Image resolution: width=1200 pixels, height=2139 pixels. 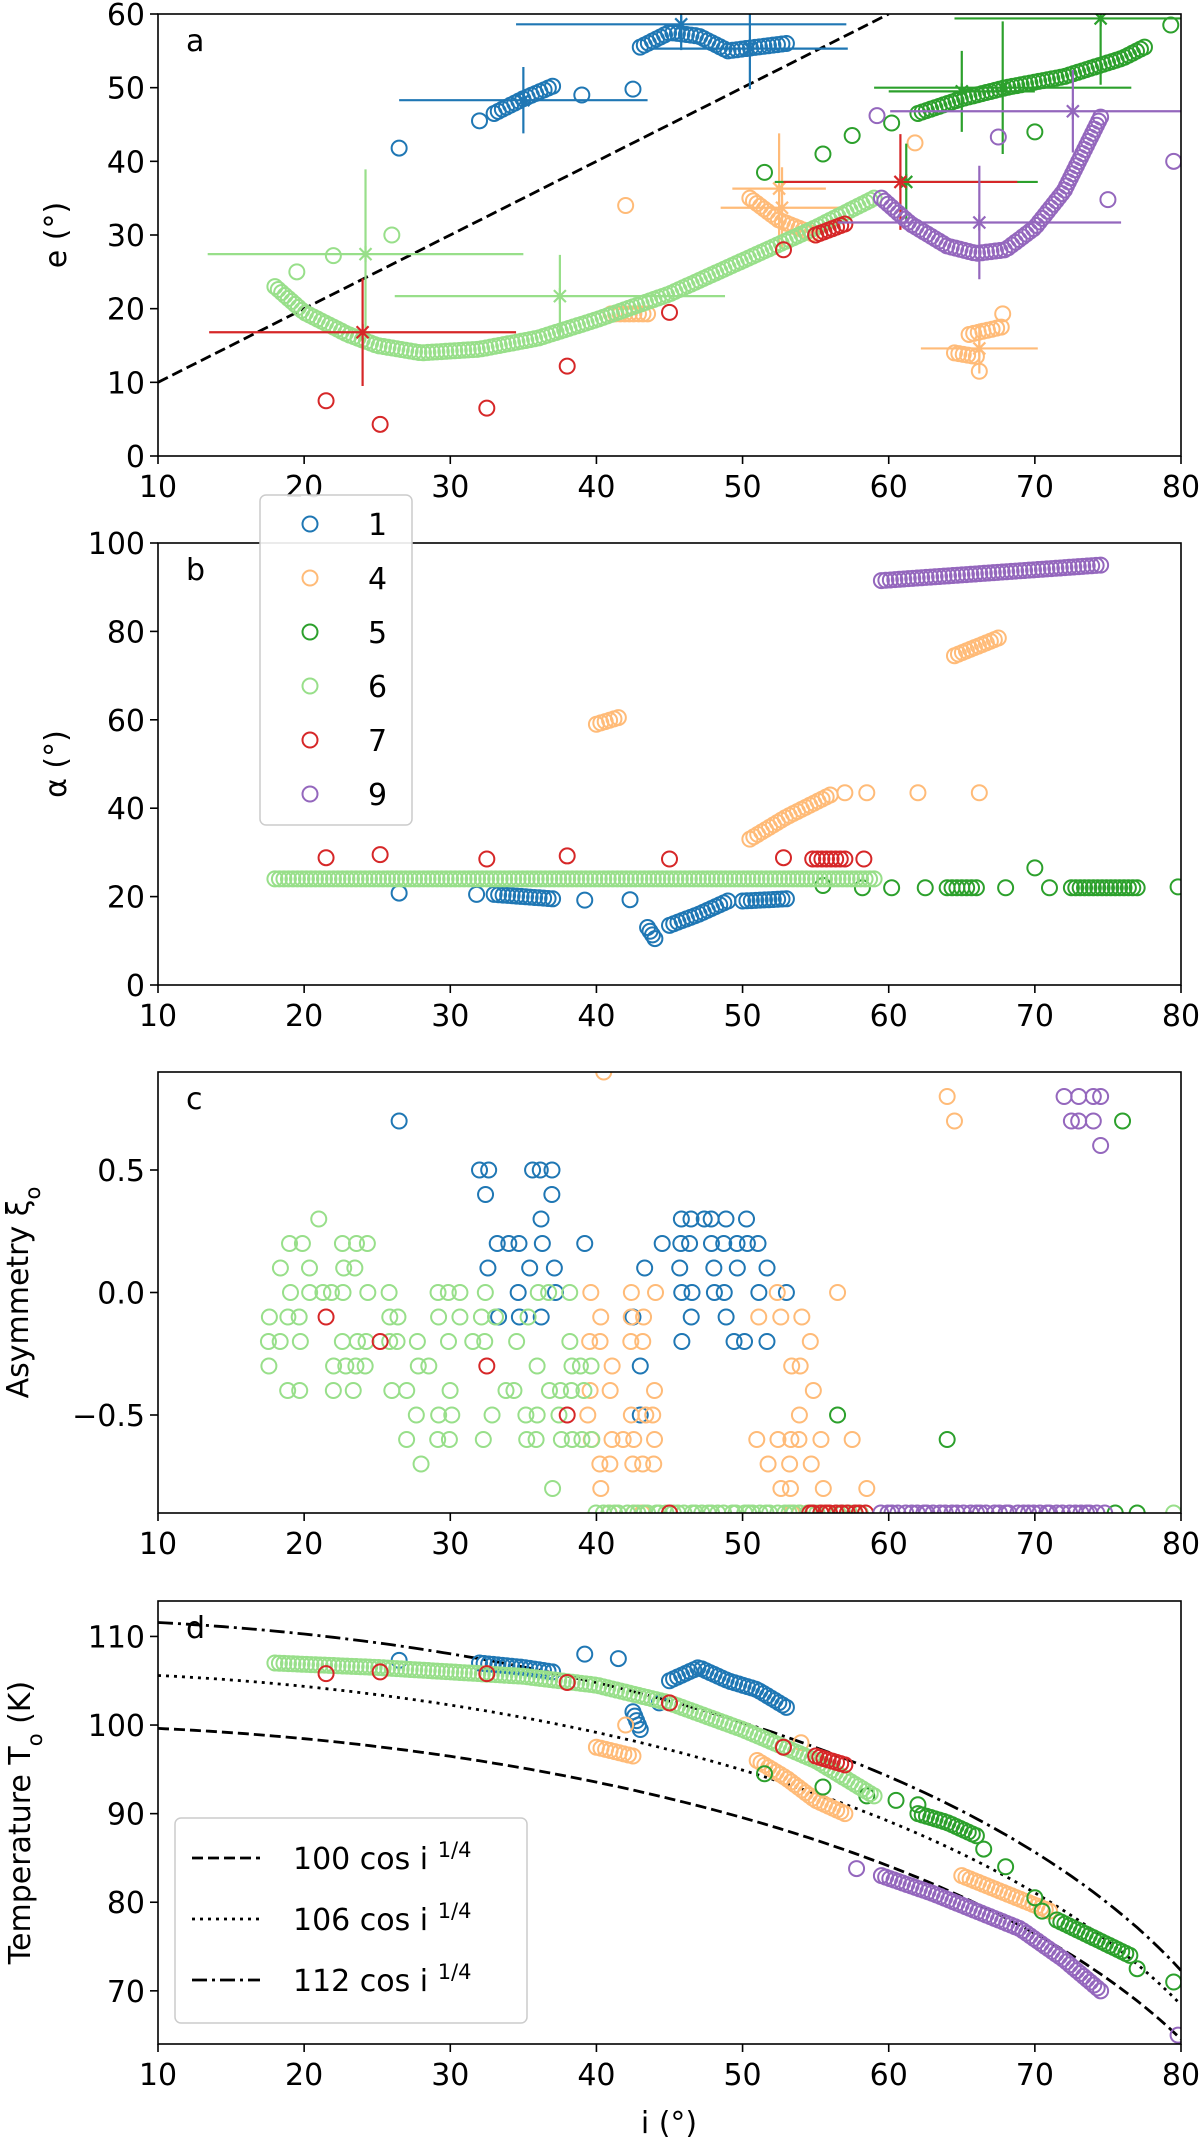 I want to click on y-tick-label: 30, so click(x=126, y=236).